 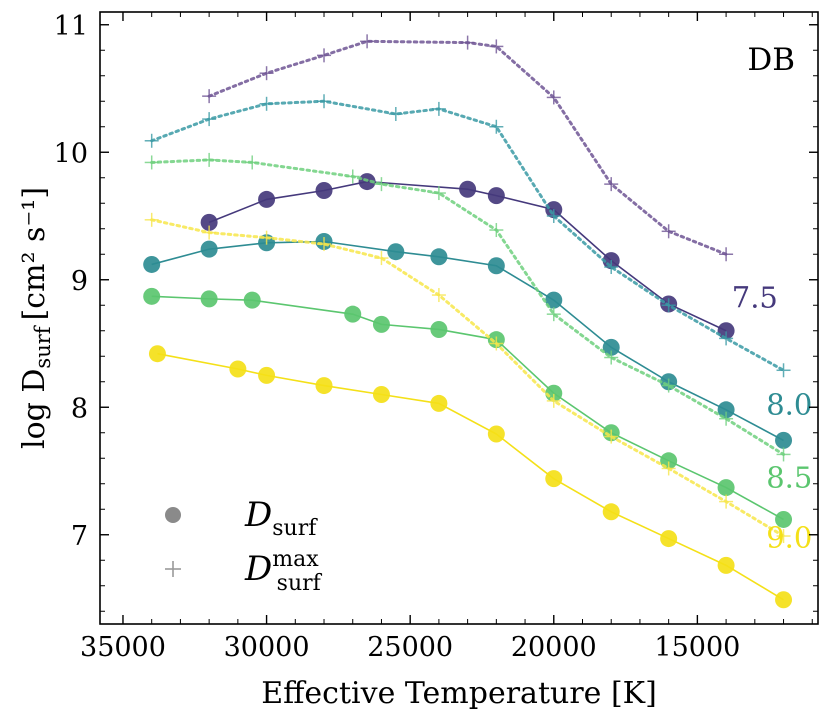 I want to click on series-label: 9.0, so click(x=789, y=537).